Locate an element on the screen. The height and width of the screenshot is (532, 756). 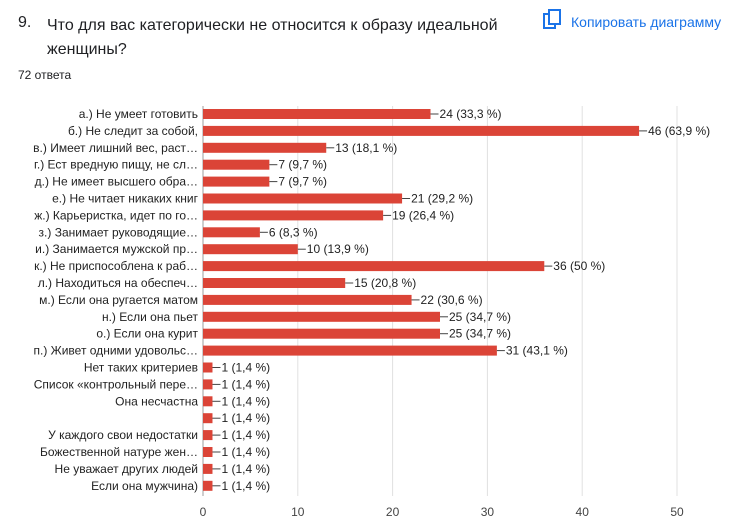
data-label: 10 (13,9 %) is located at coordinates (338, 249).